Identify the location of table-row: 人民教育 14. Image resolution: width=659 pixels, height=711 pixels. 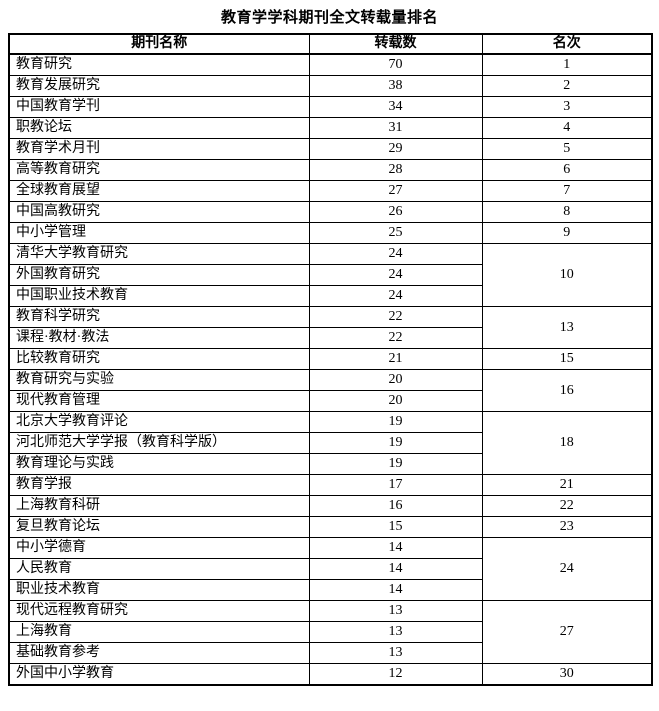
(330, 569).